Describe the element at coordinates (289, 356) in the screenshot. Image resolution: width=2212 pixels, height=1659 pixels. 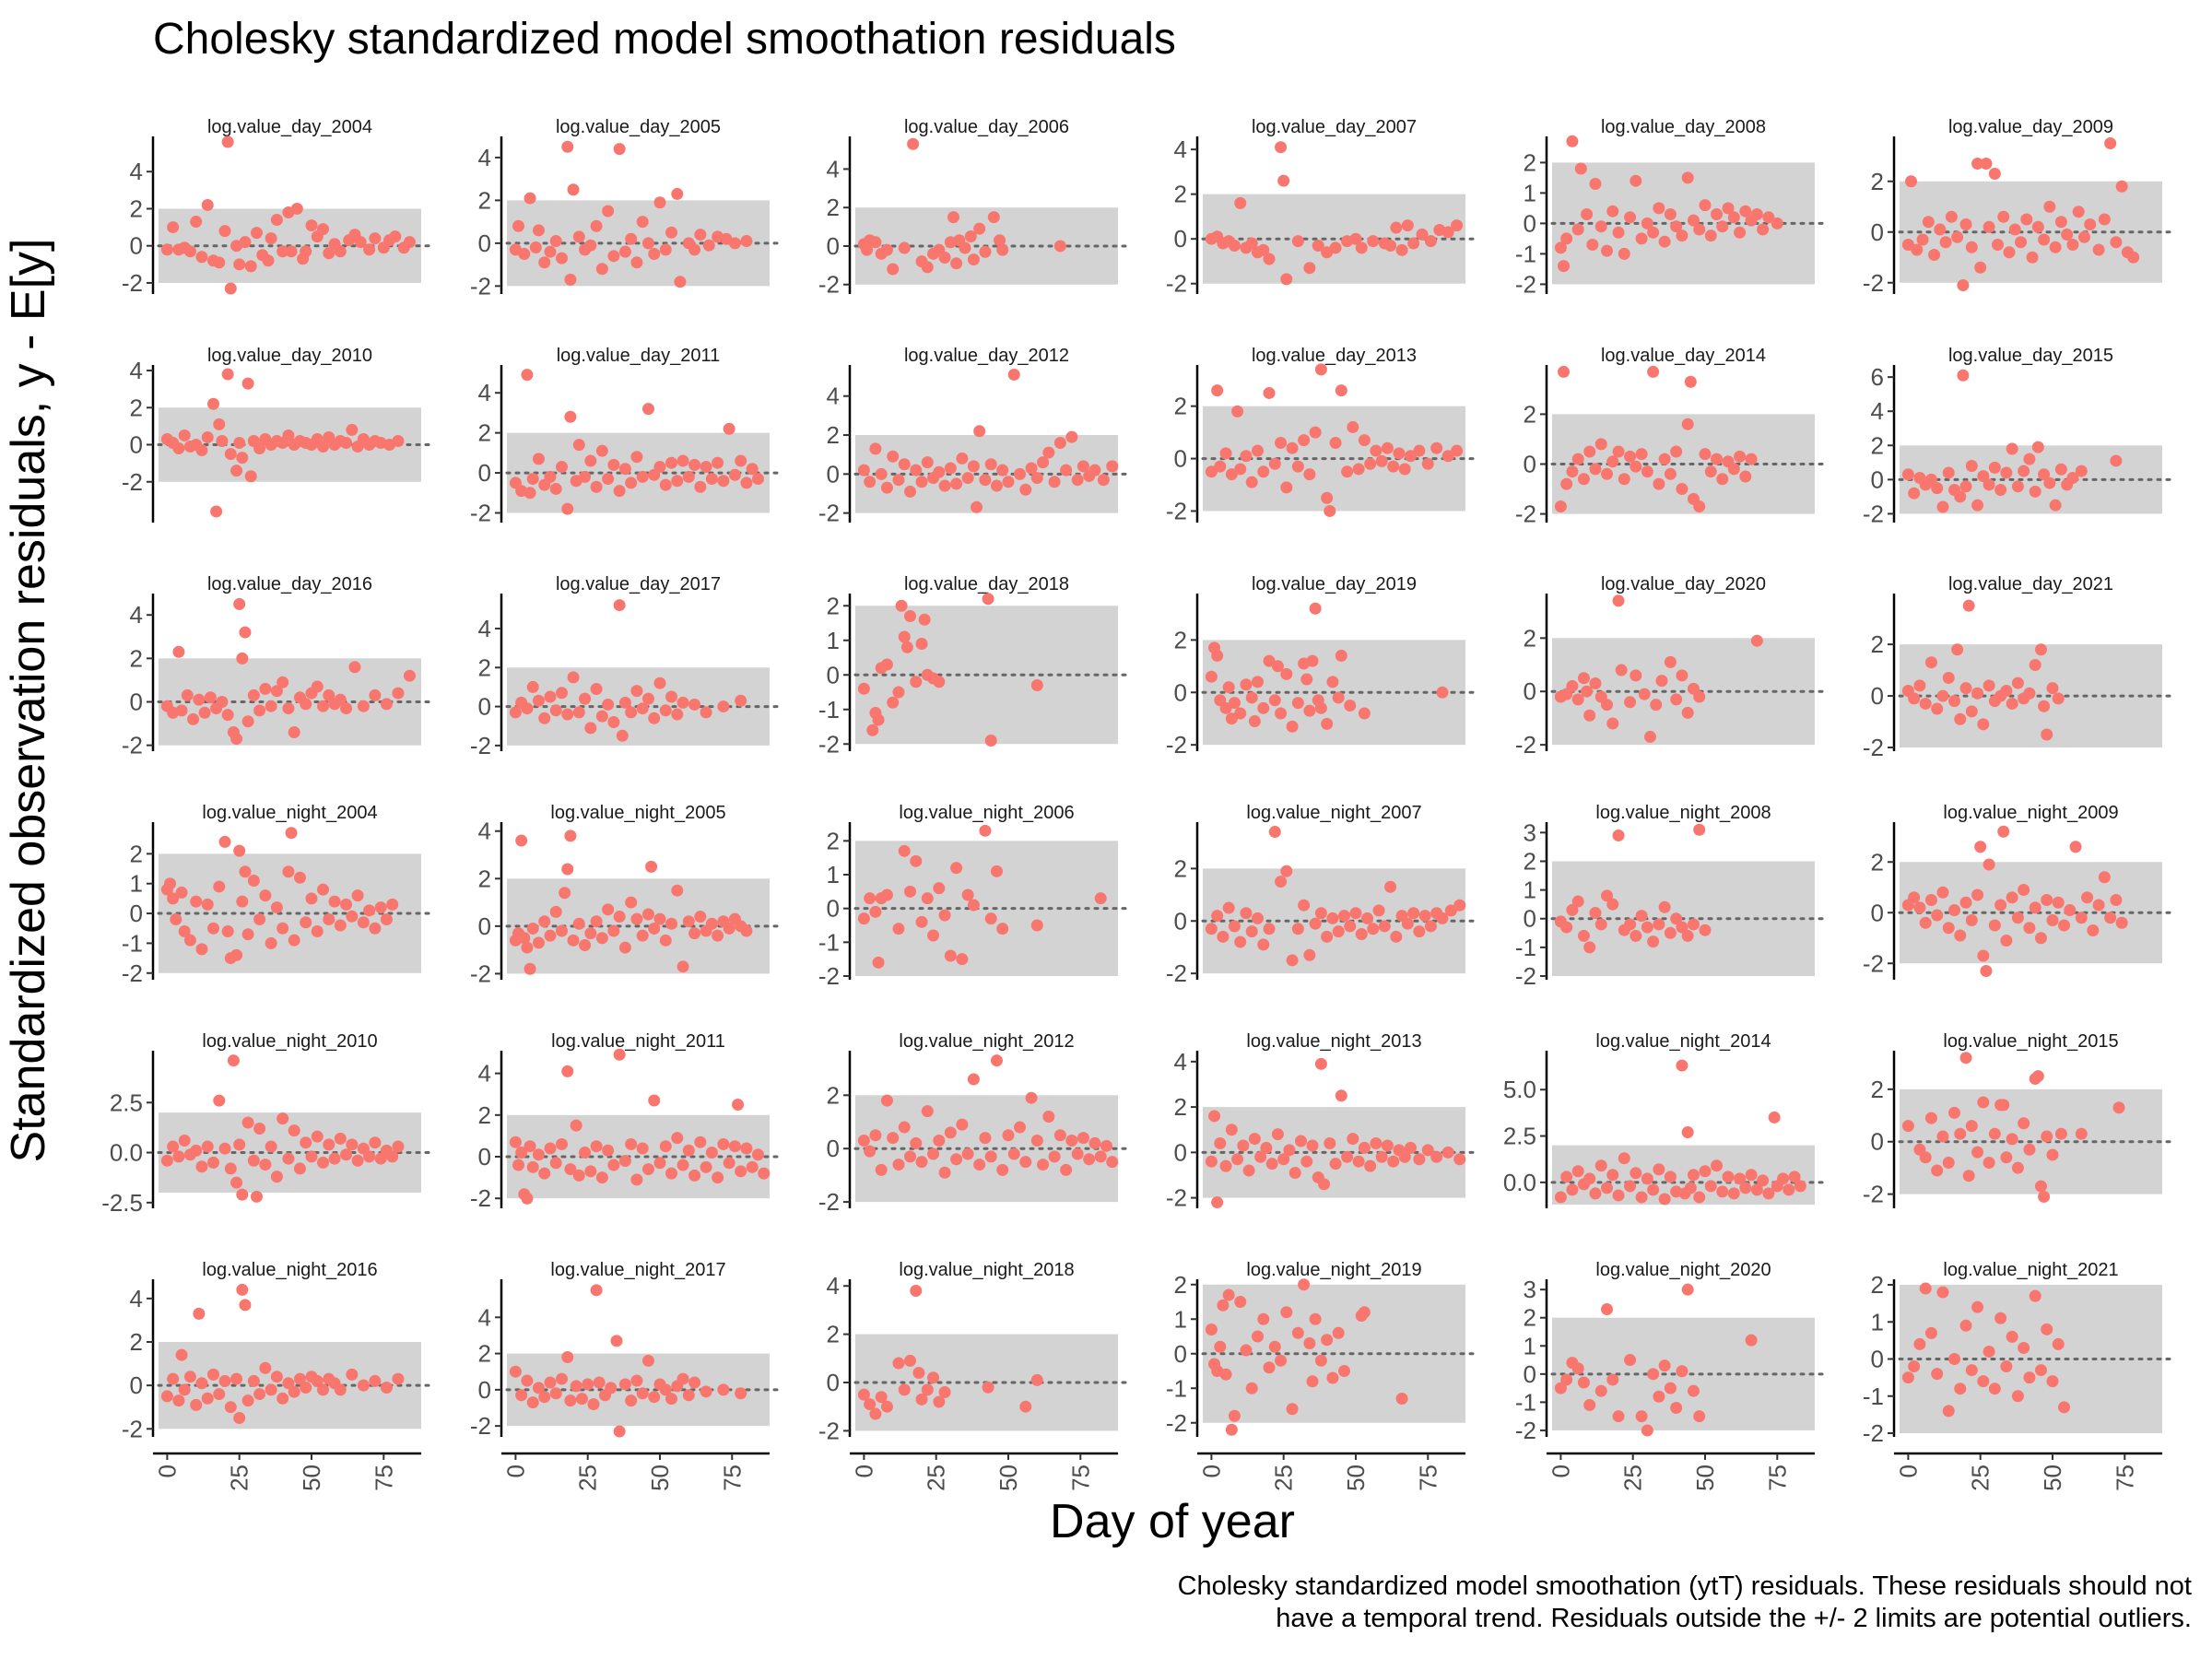
I see `facet-label: log.value_day_2010` at that location.